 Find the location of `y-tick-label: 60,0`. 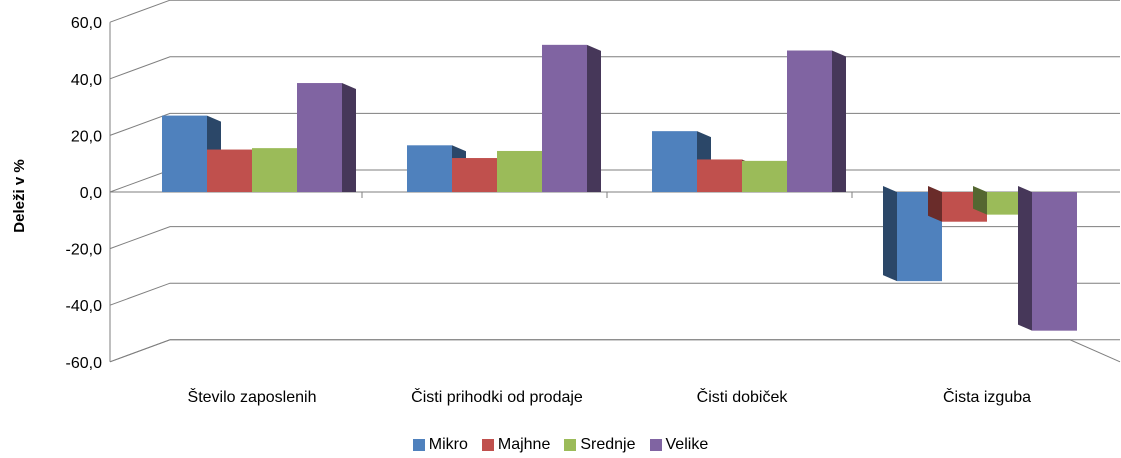

y-tick-label: 60,0 is located at coordinates (86, 23).